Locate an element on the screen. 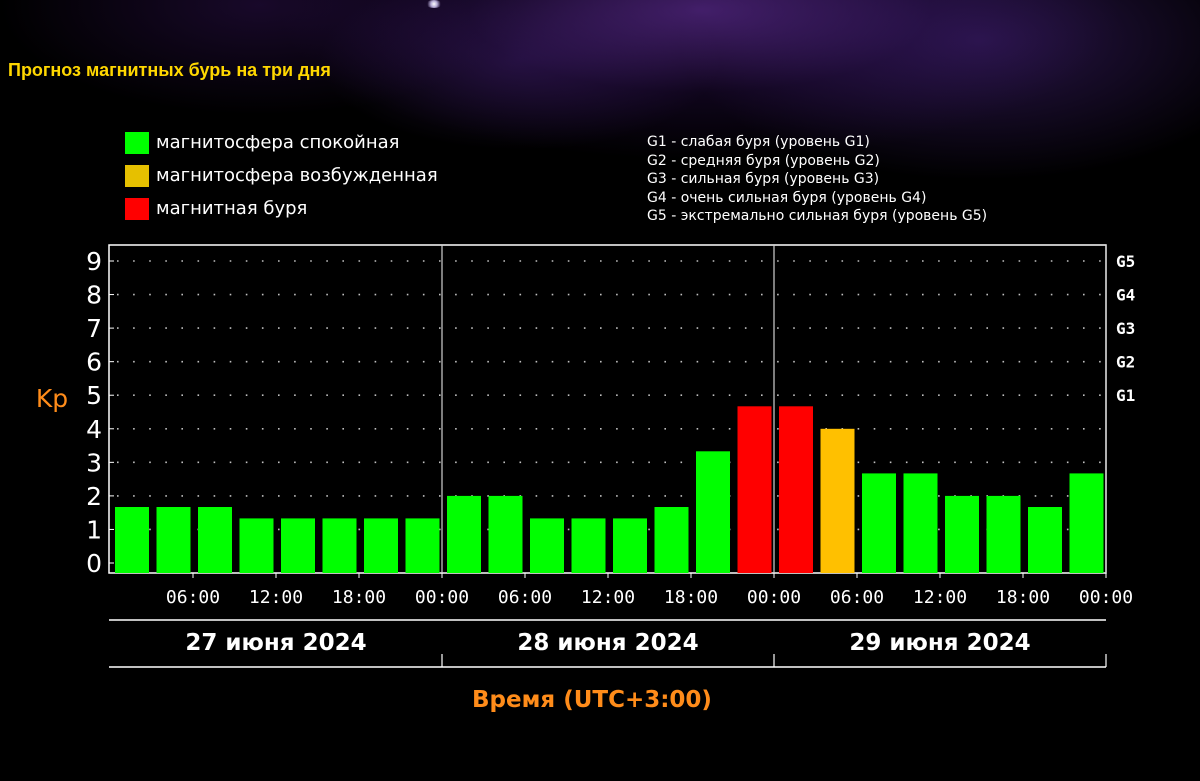 The width and height of the screenshot is (1200, 781). y-tick-label: 4 is located at coordinates (94, 429).